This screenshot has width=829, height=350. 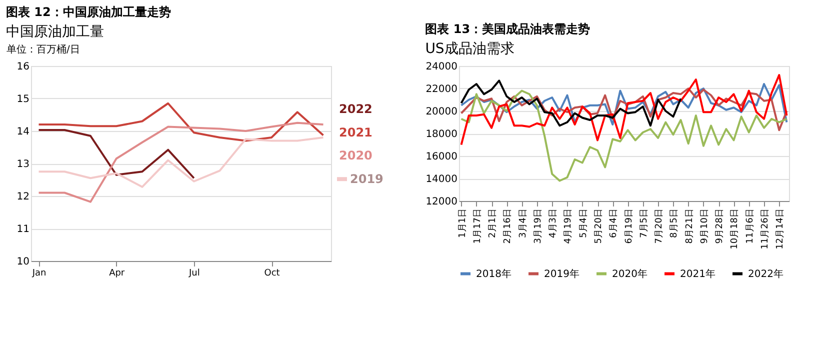 I want to click on y-tick-label: 10, so click(x=23, y=262).